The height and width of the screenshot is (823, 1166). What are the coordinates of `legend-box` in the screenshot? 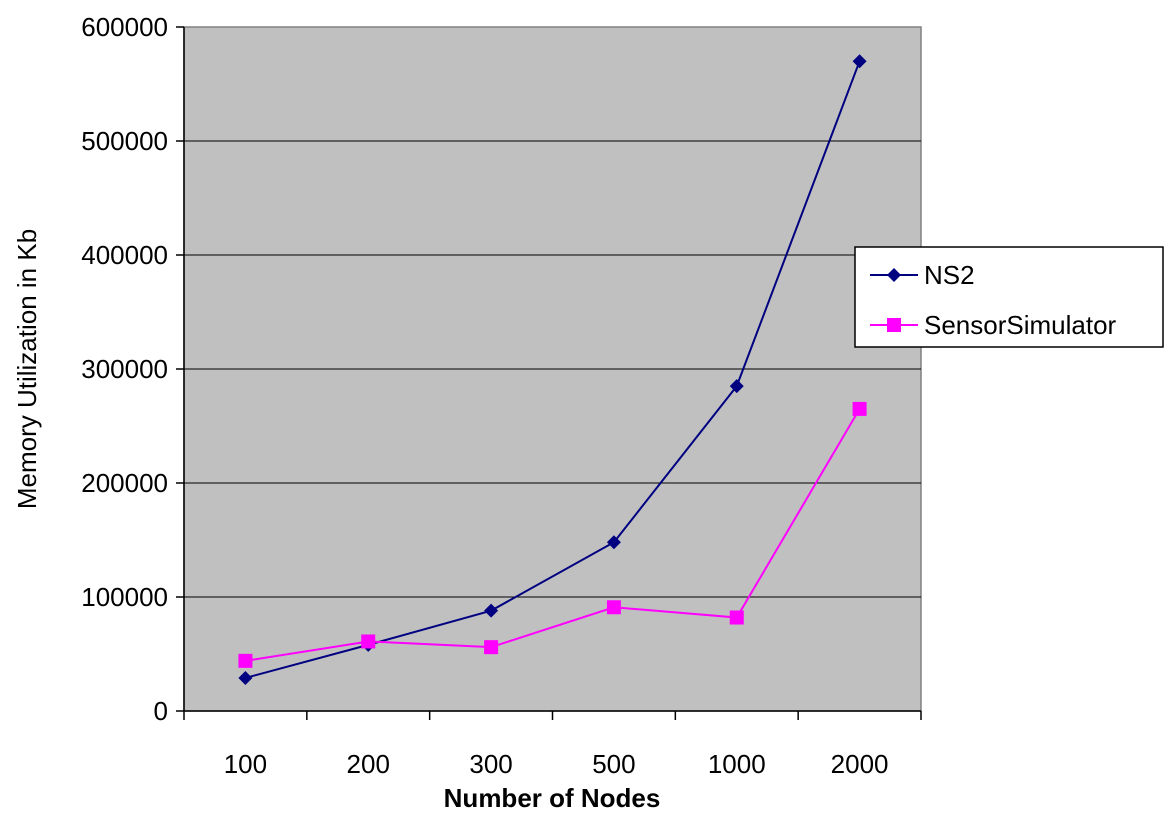 It's located at (1009, 297).